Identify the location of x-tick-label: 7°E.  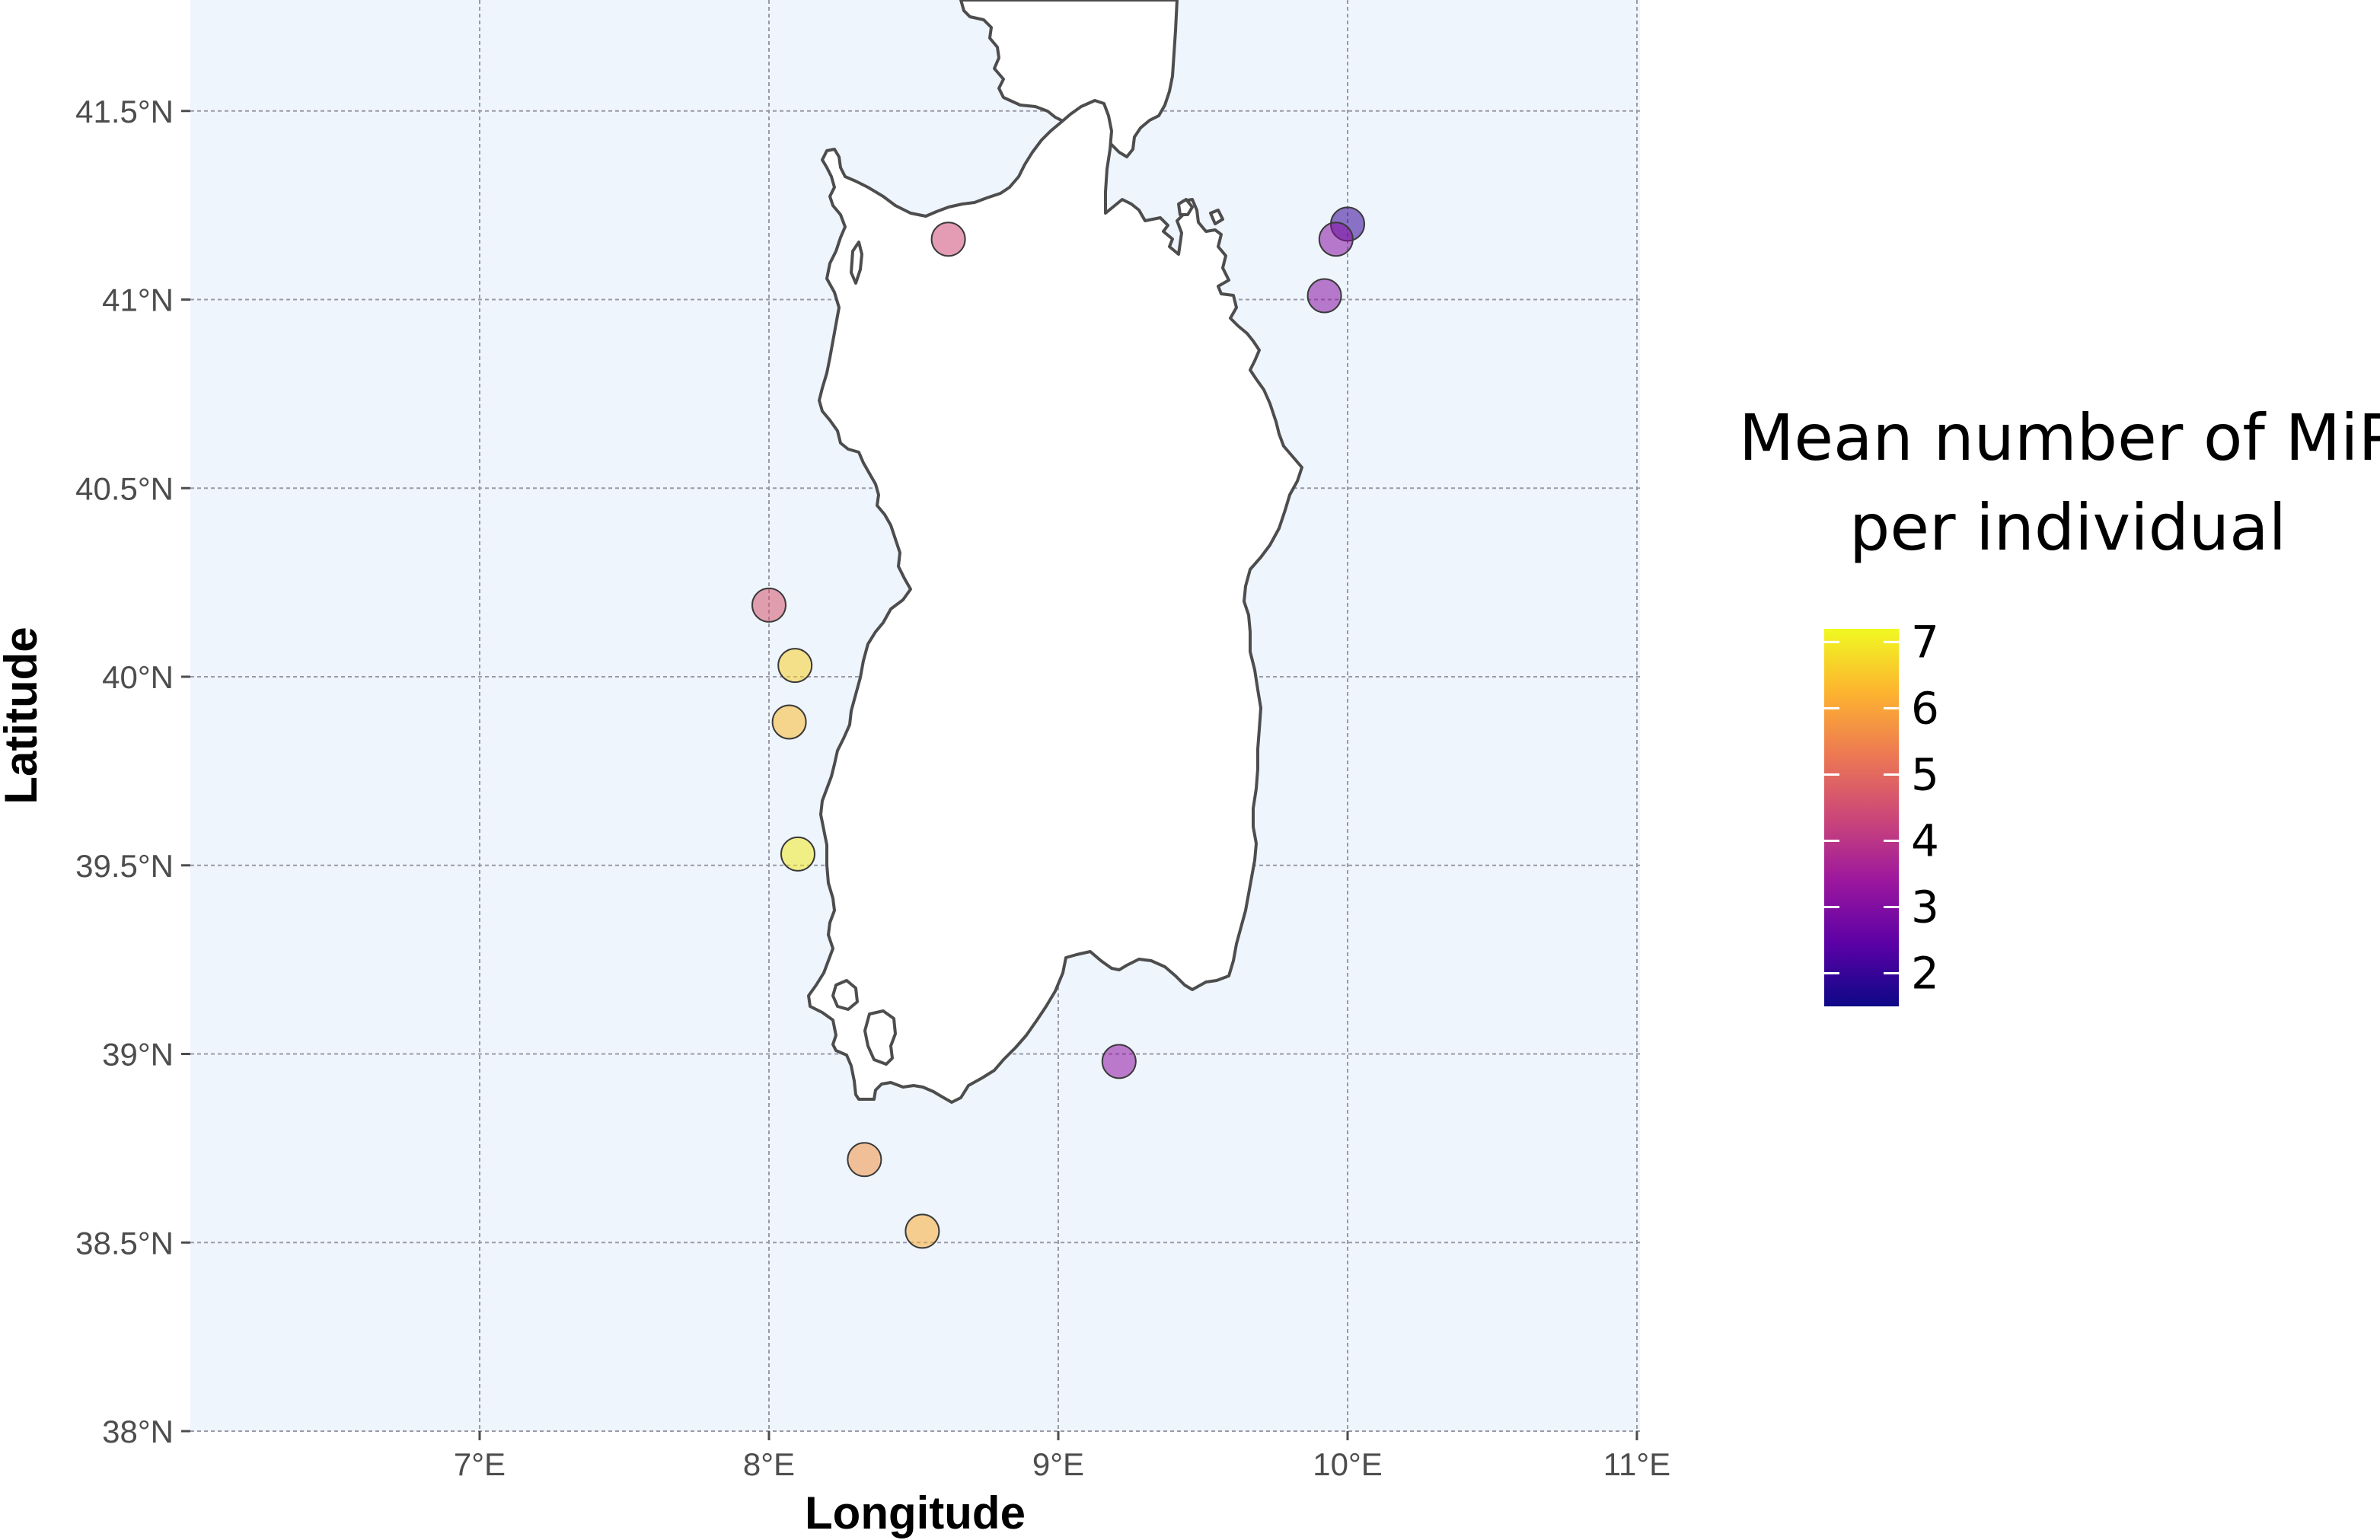
(480, 1464).